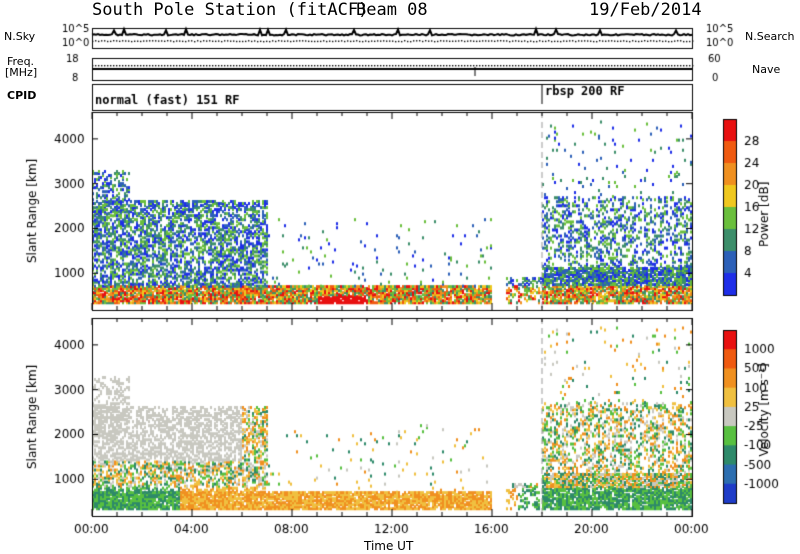 The width and height of the screenshot is (800, 554). I want to click on freq-label-1: Freq., so click(21, 61).